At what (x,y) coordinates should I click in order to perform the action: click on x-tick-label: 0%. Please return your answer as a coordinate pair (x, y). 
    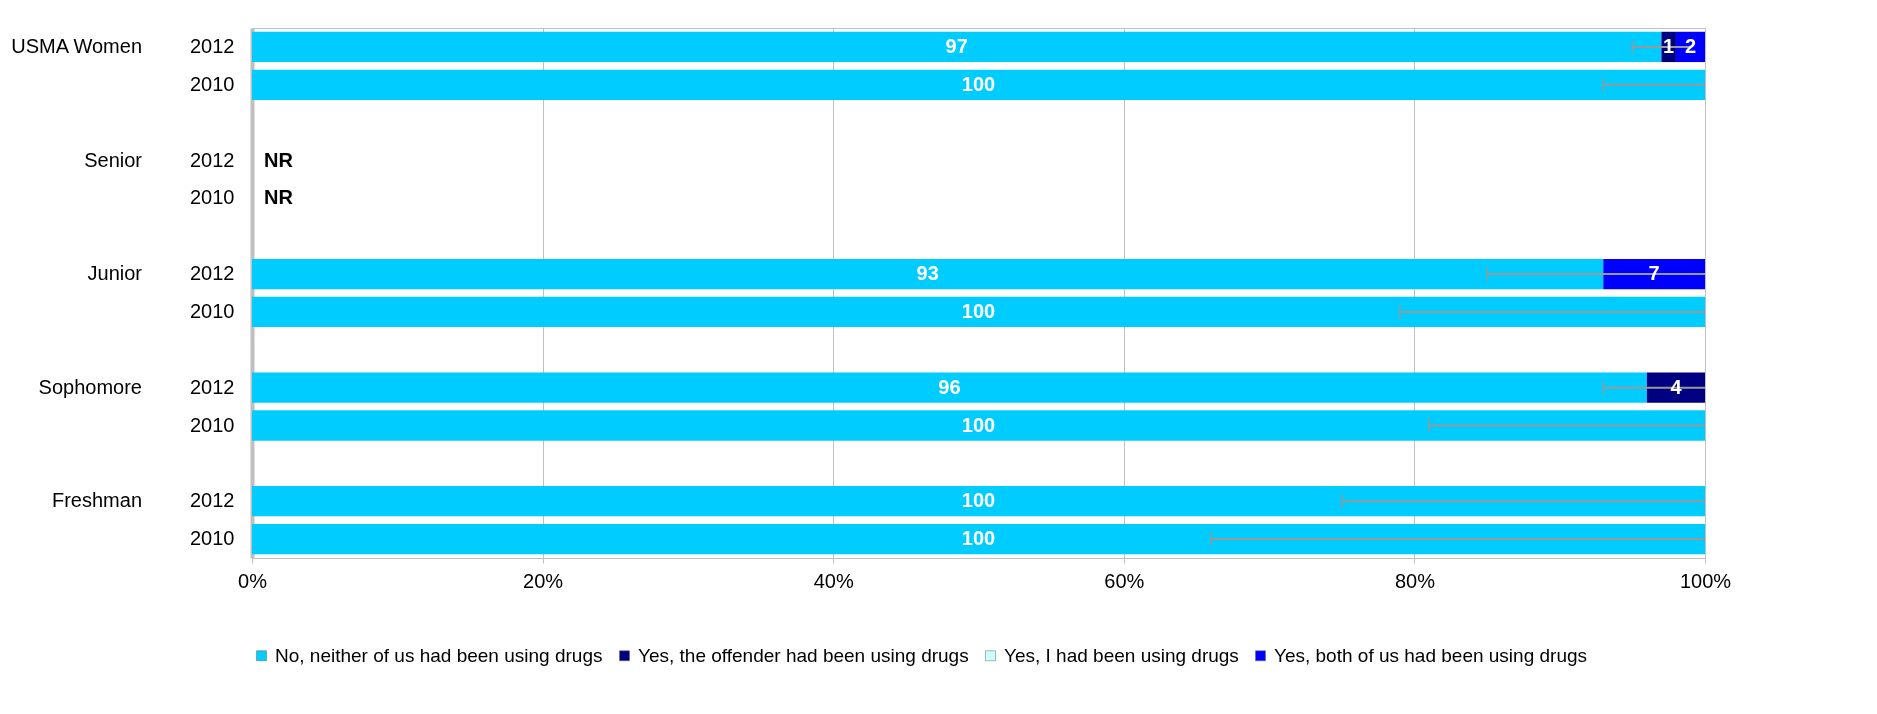
    Looking at the image, I should click on (253, 580).